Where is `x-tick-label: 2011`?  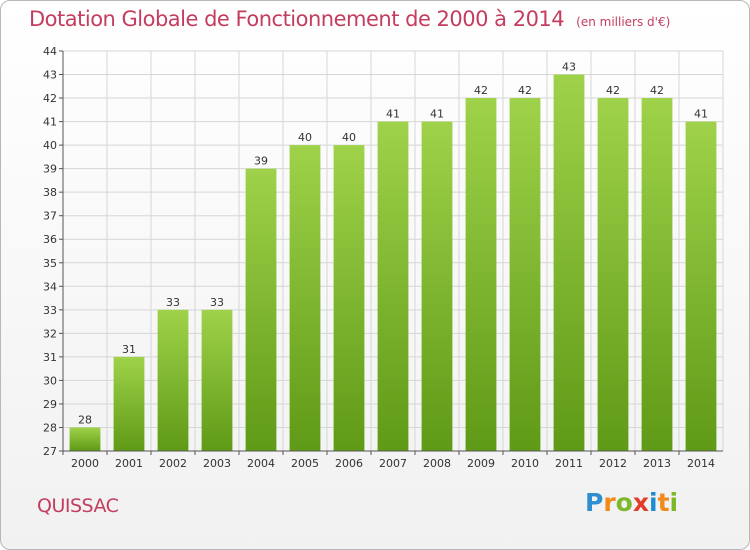
x-tick-label: 2011 is located at coordinates (569, 463).